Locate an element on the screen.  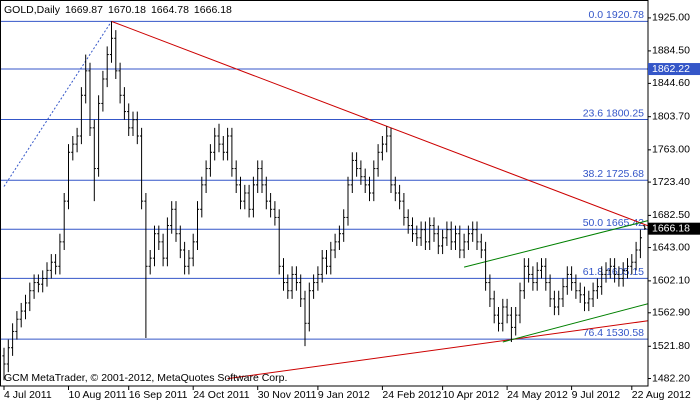
x-tick-label: 9 Jan 2012 is located at coordinates (344, 395).